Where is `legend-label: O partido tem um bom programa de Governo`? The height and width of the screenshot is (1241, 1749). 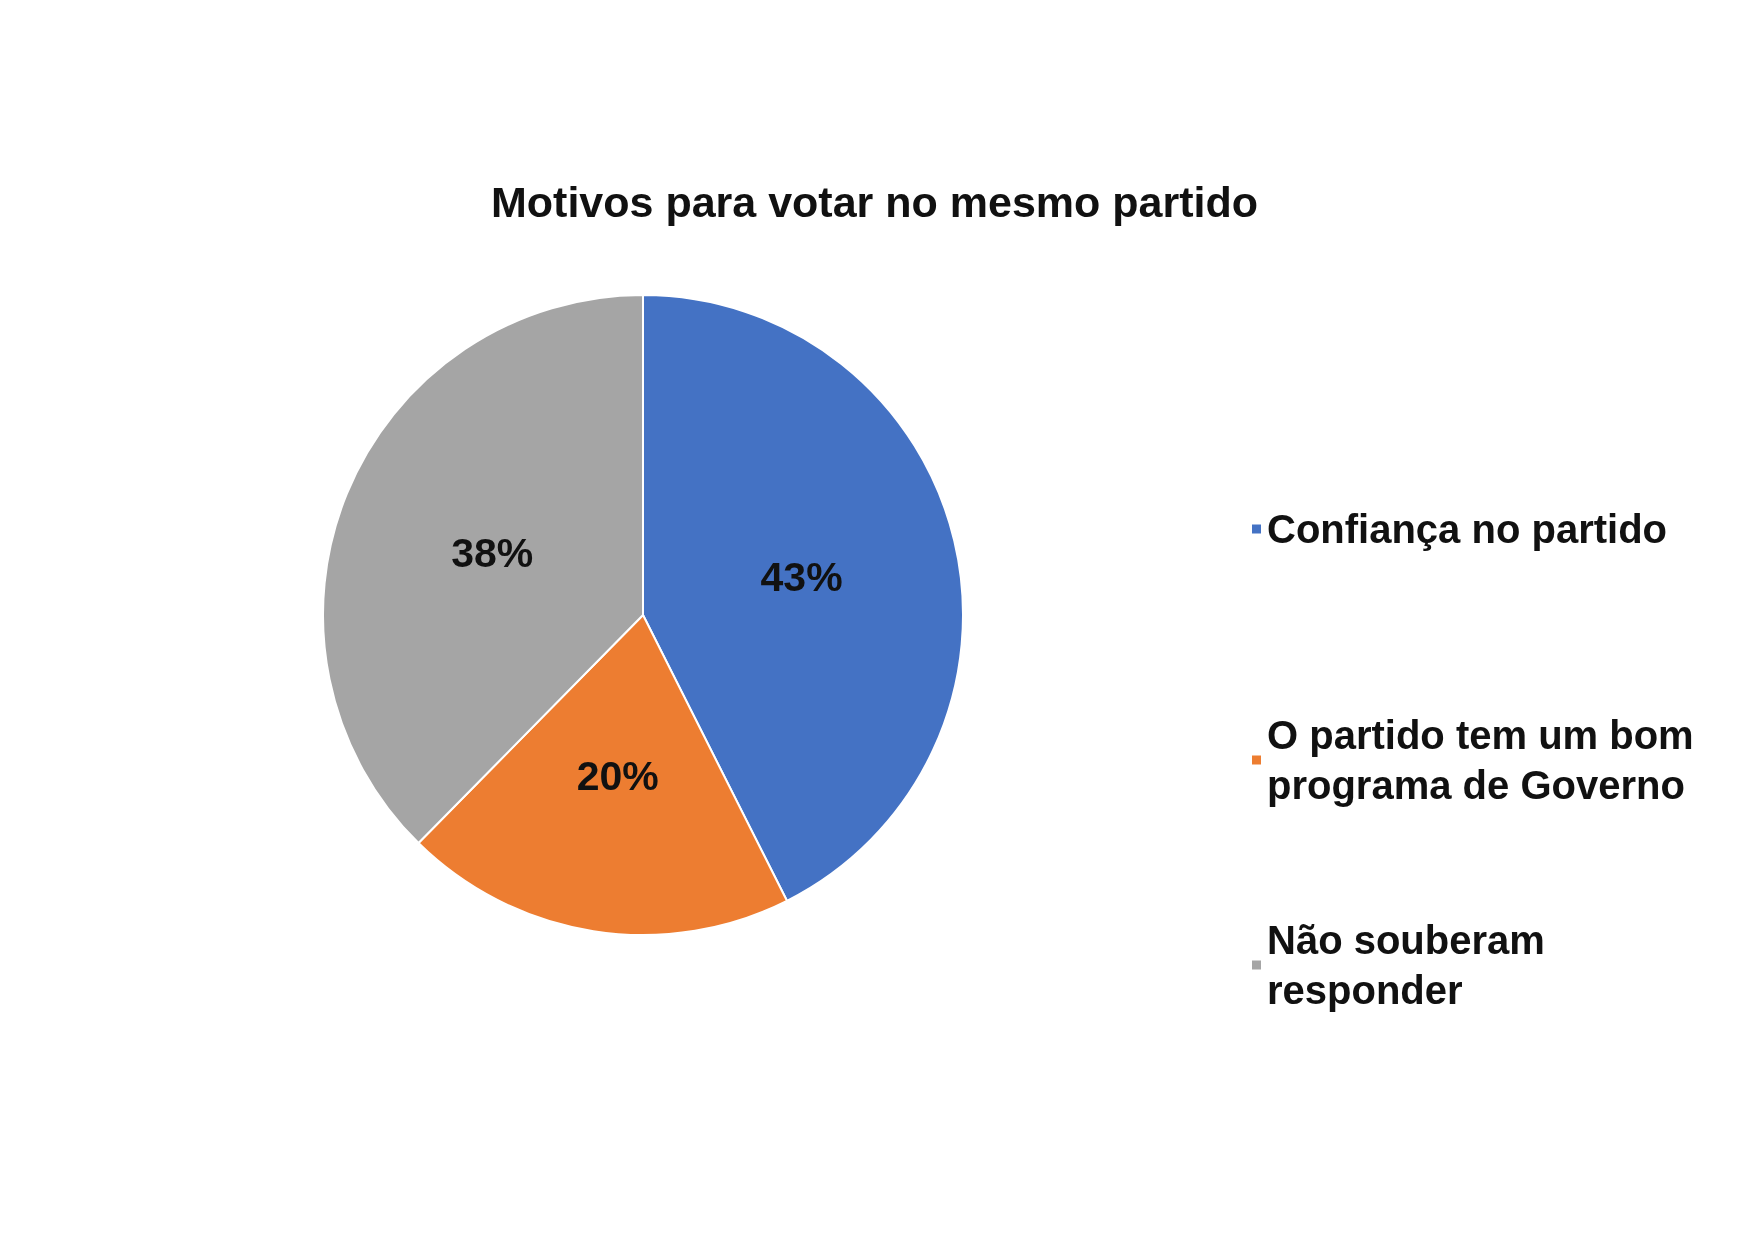 legend-label: O partido tem um bom programa de Governo is located at coordinates (1486, 760).